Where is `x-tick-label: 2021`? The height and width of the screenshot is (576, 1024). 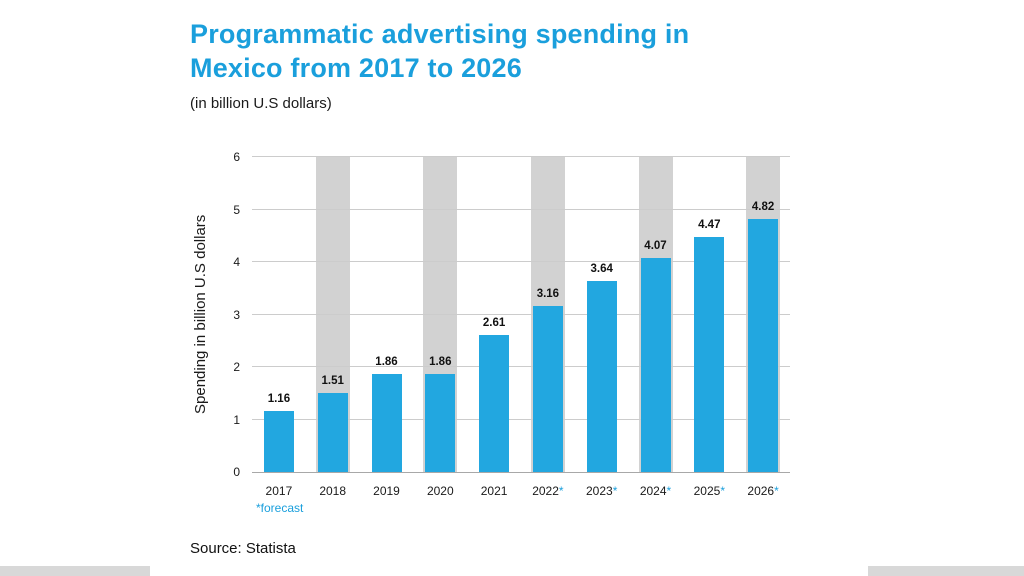
x-tick-label: 2021 is located at coordinates (494, 491).